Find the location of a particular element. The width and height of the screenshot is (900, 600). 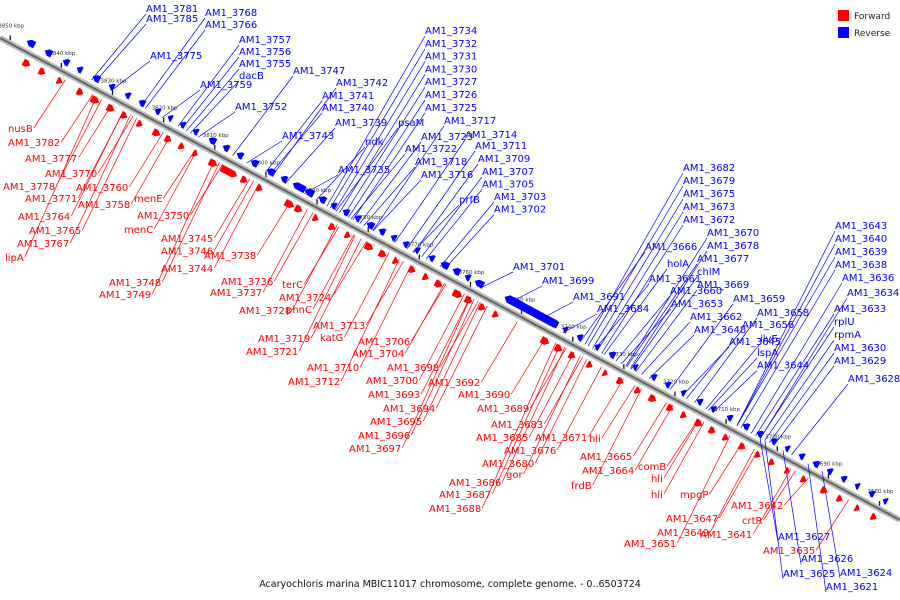

gene-label-am1-3737: AM1_3737 is located at coordinates (236, 293).